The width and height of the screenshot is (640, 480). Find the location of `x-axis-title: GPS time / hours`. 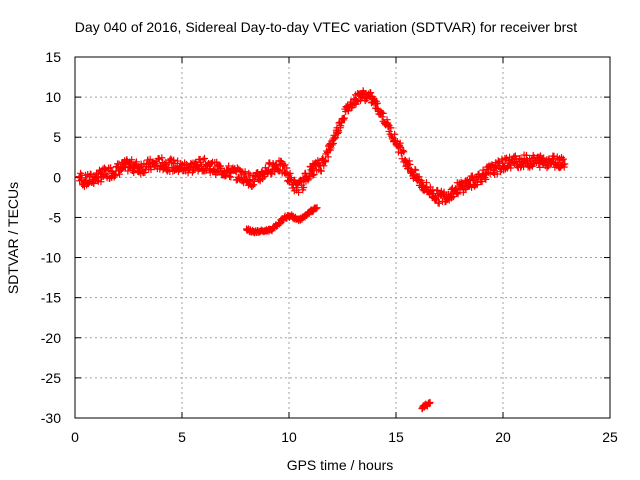

x-axis-title: GPS time / hours is located at coordinates (340, 465).